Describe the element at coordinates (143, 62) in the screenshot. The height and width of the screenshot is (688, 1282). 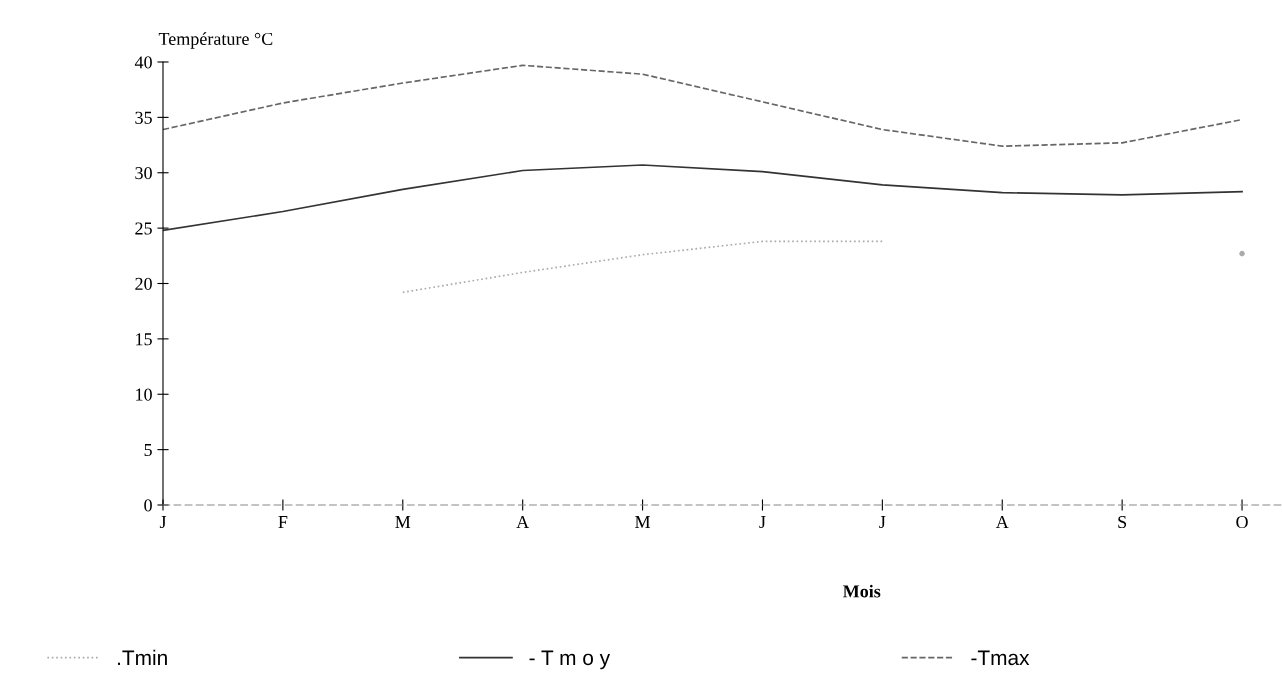
I see `y-tick-label: 40` at that location.